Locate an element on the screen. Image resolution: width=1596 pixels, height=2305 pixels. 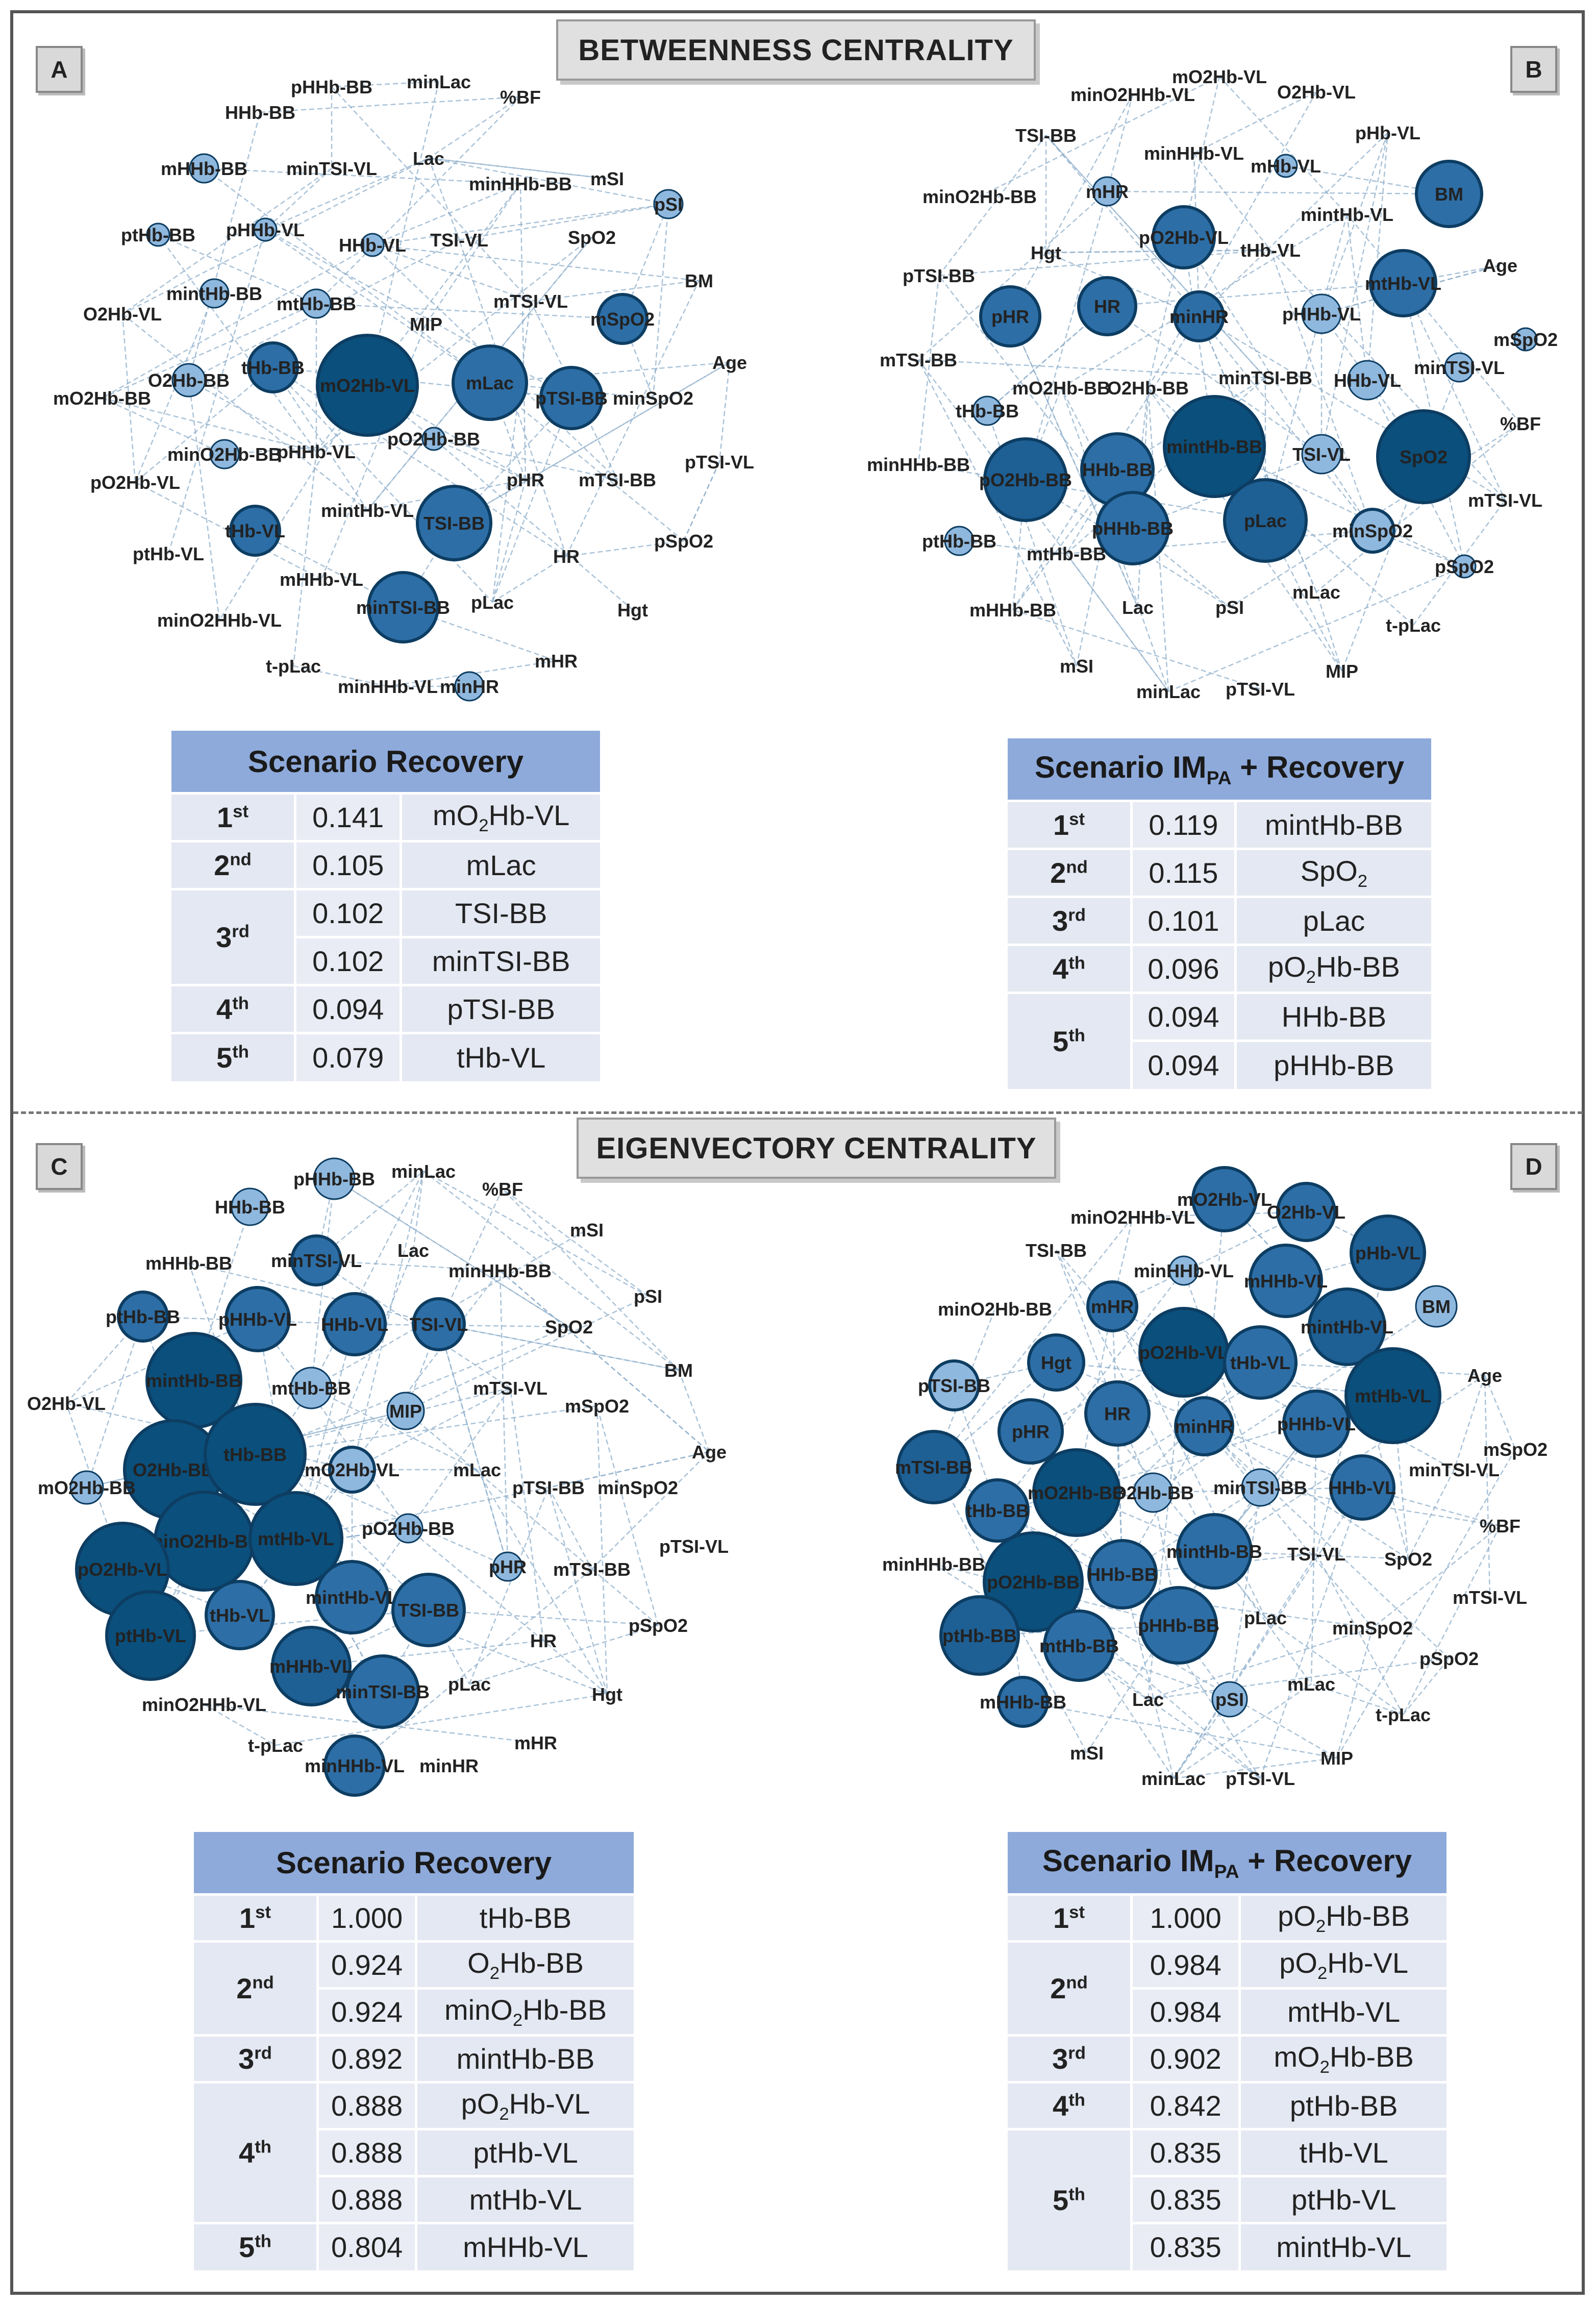
node-label: pHR is located at coordinates (1031, 1431).